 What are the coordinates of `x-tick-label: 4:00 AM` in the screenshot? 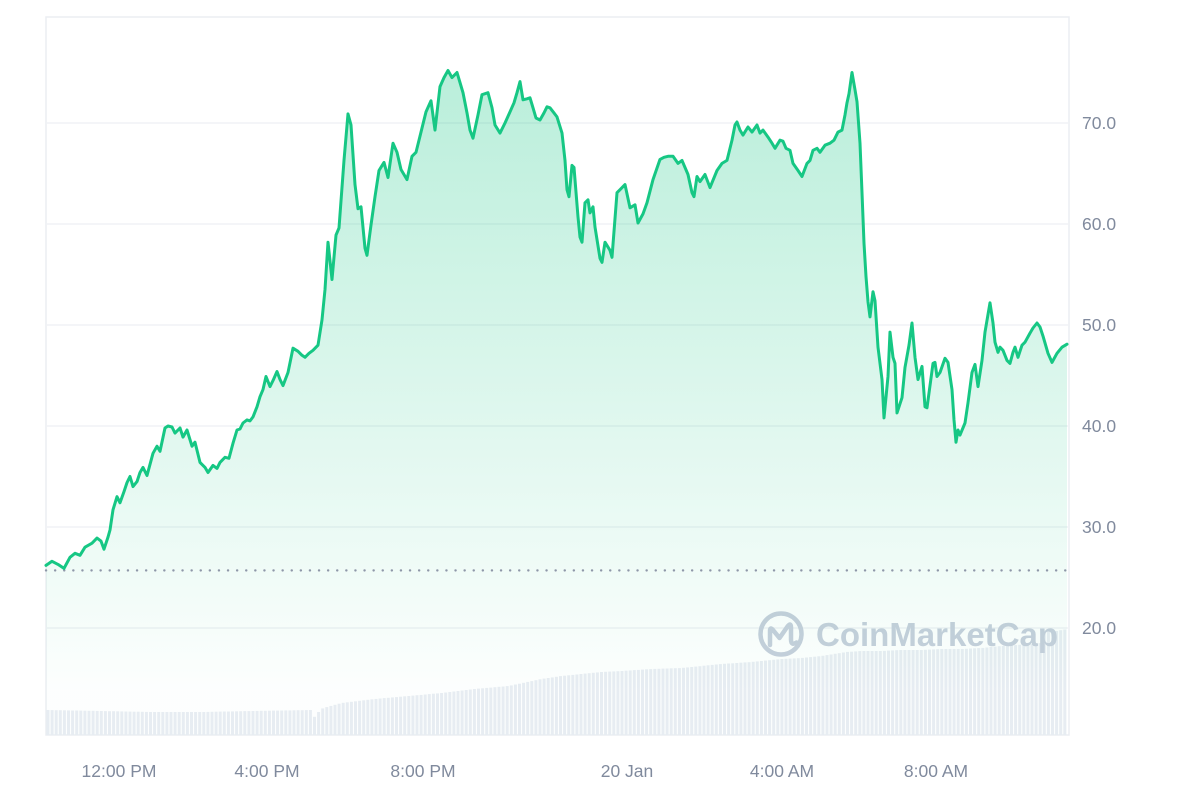 It's located at (782, 771).